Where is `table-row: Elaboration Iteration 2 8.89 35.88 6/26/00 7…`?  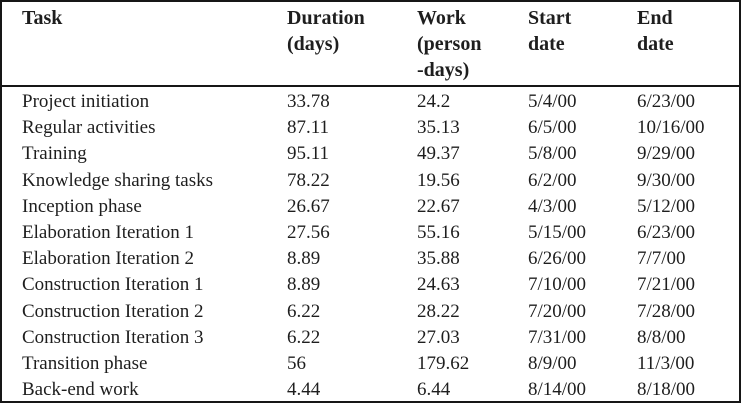
table-row: Elaboration Iteration 2 8.89 35.88 6/26/00 7… is located at coordinates (370, 259).